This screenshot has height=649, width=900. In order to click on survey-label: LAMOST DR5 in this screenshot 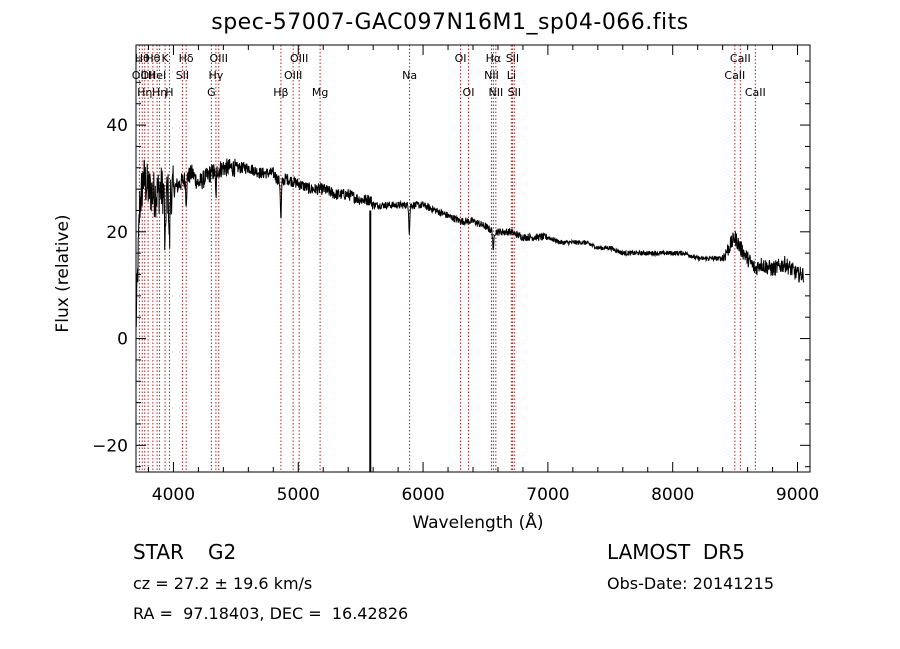, I will do `click(676, 552)`.